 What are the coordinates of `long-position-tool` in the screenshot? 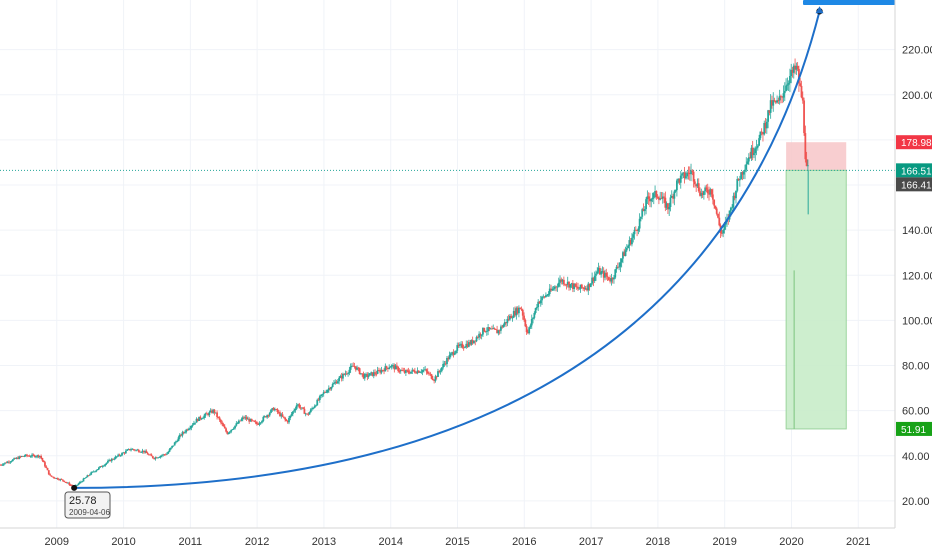 It's located at (816, 286).